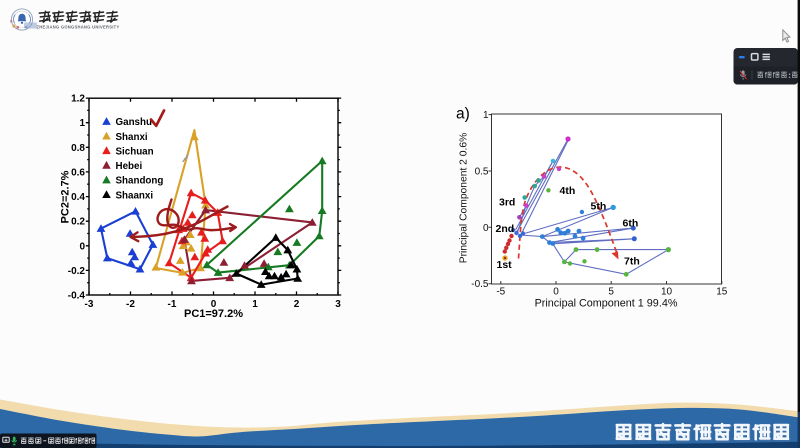 This screenshot has width=800, height=448. Describe the element at coordinates (480, 284) in the screenshot. I see `svg-text: -0.5` at that location.